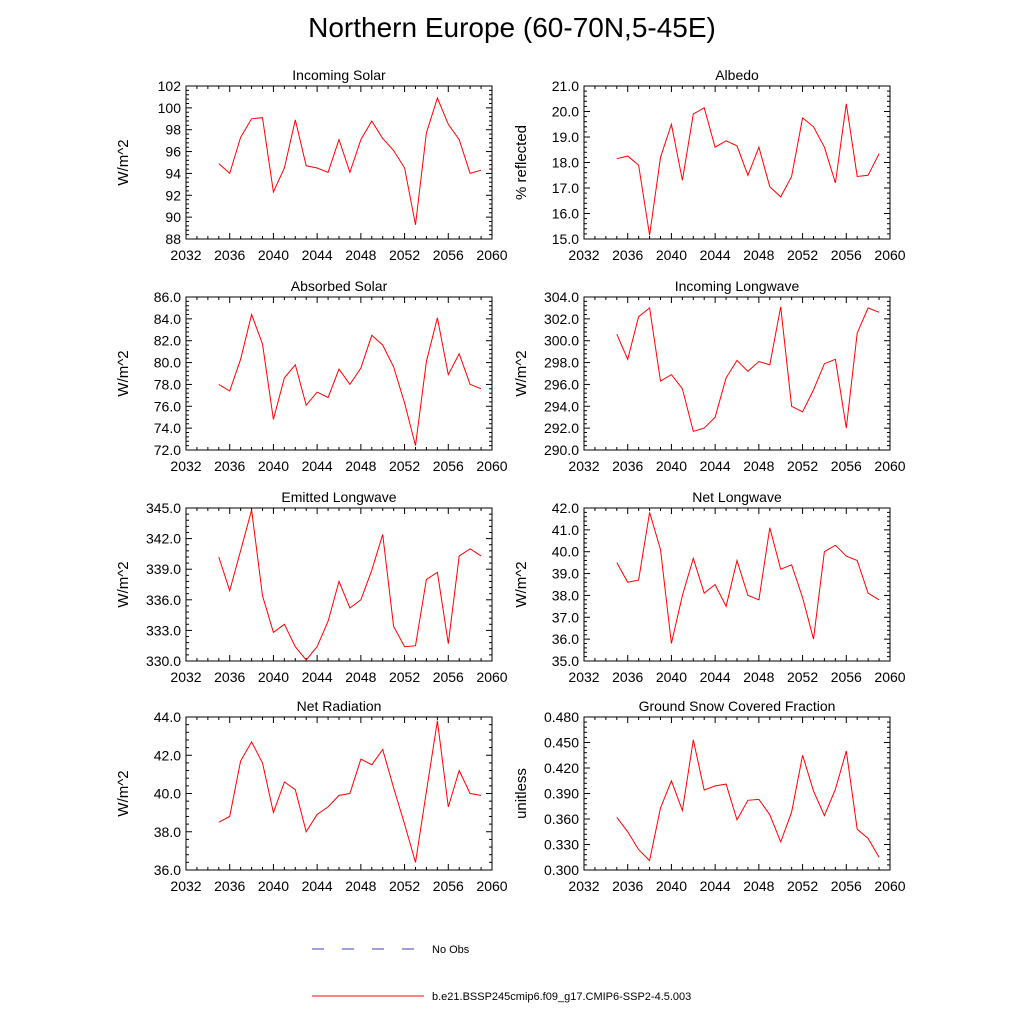  What do you see at coordinates (565, 137) in the screenshot?
I see `y-tick-label: 19.0` at bounding box center [565, 137].